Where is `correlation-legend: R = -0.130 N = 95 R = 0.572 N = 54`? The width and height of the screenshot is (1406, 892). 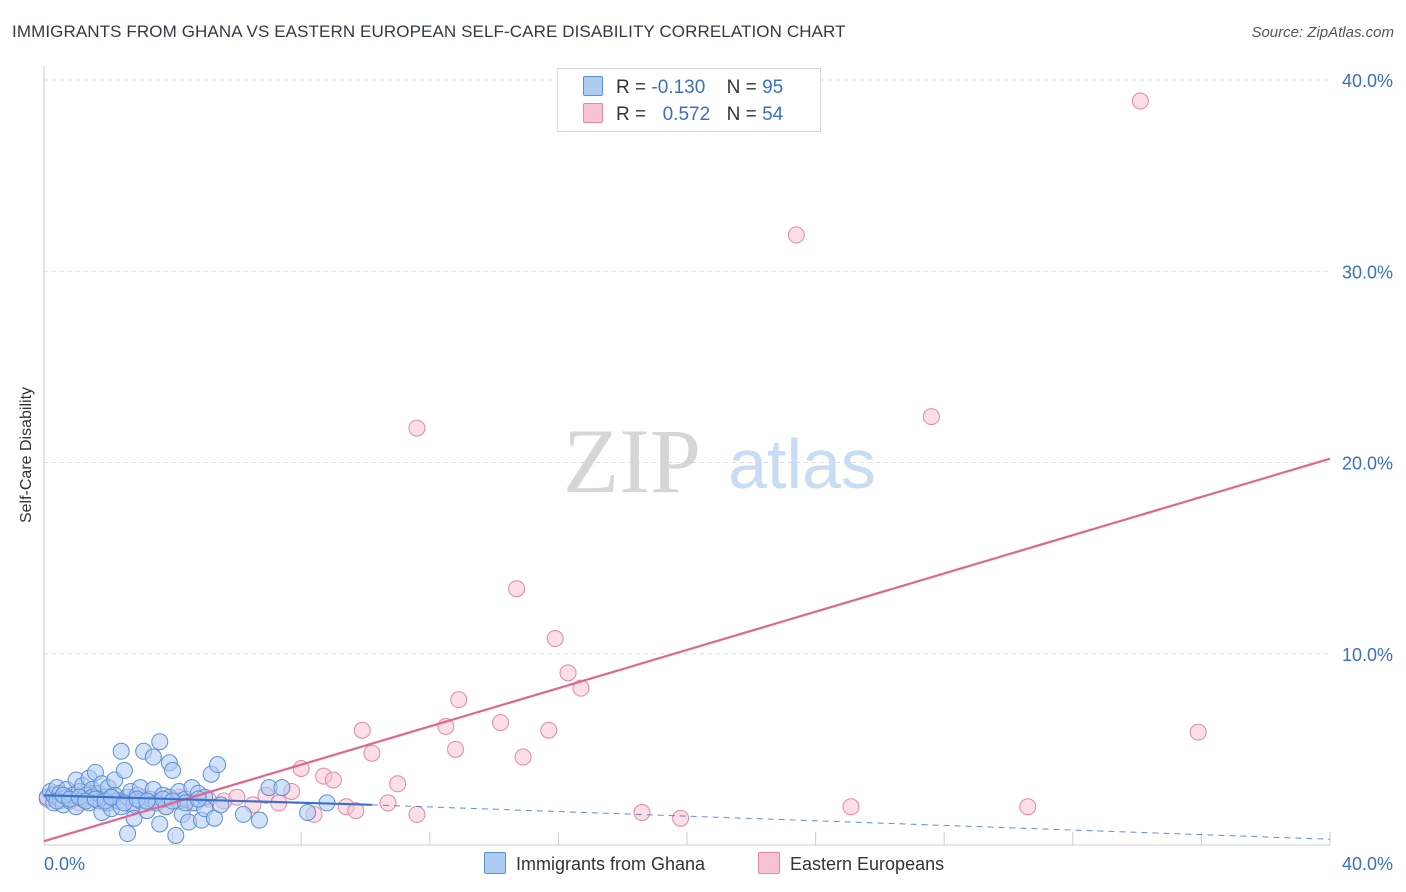 correlation-legend: R = -0.130 N = 95 R = 0.572 N = 54 is located at coordinates (689, 100).